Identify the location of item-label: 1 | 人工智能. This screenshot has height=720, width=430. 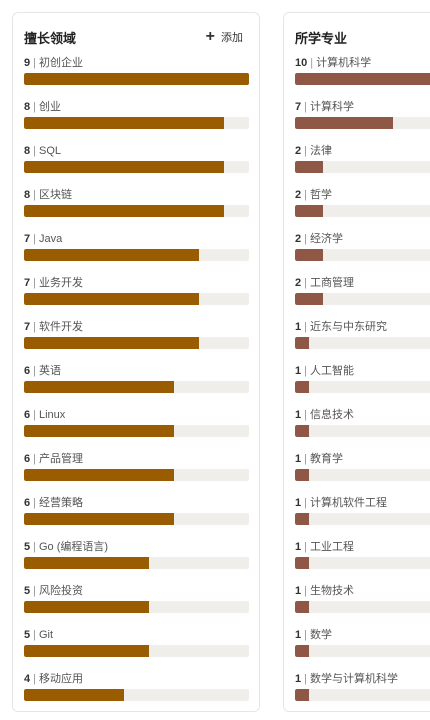
(362, 371).